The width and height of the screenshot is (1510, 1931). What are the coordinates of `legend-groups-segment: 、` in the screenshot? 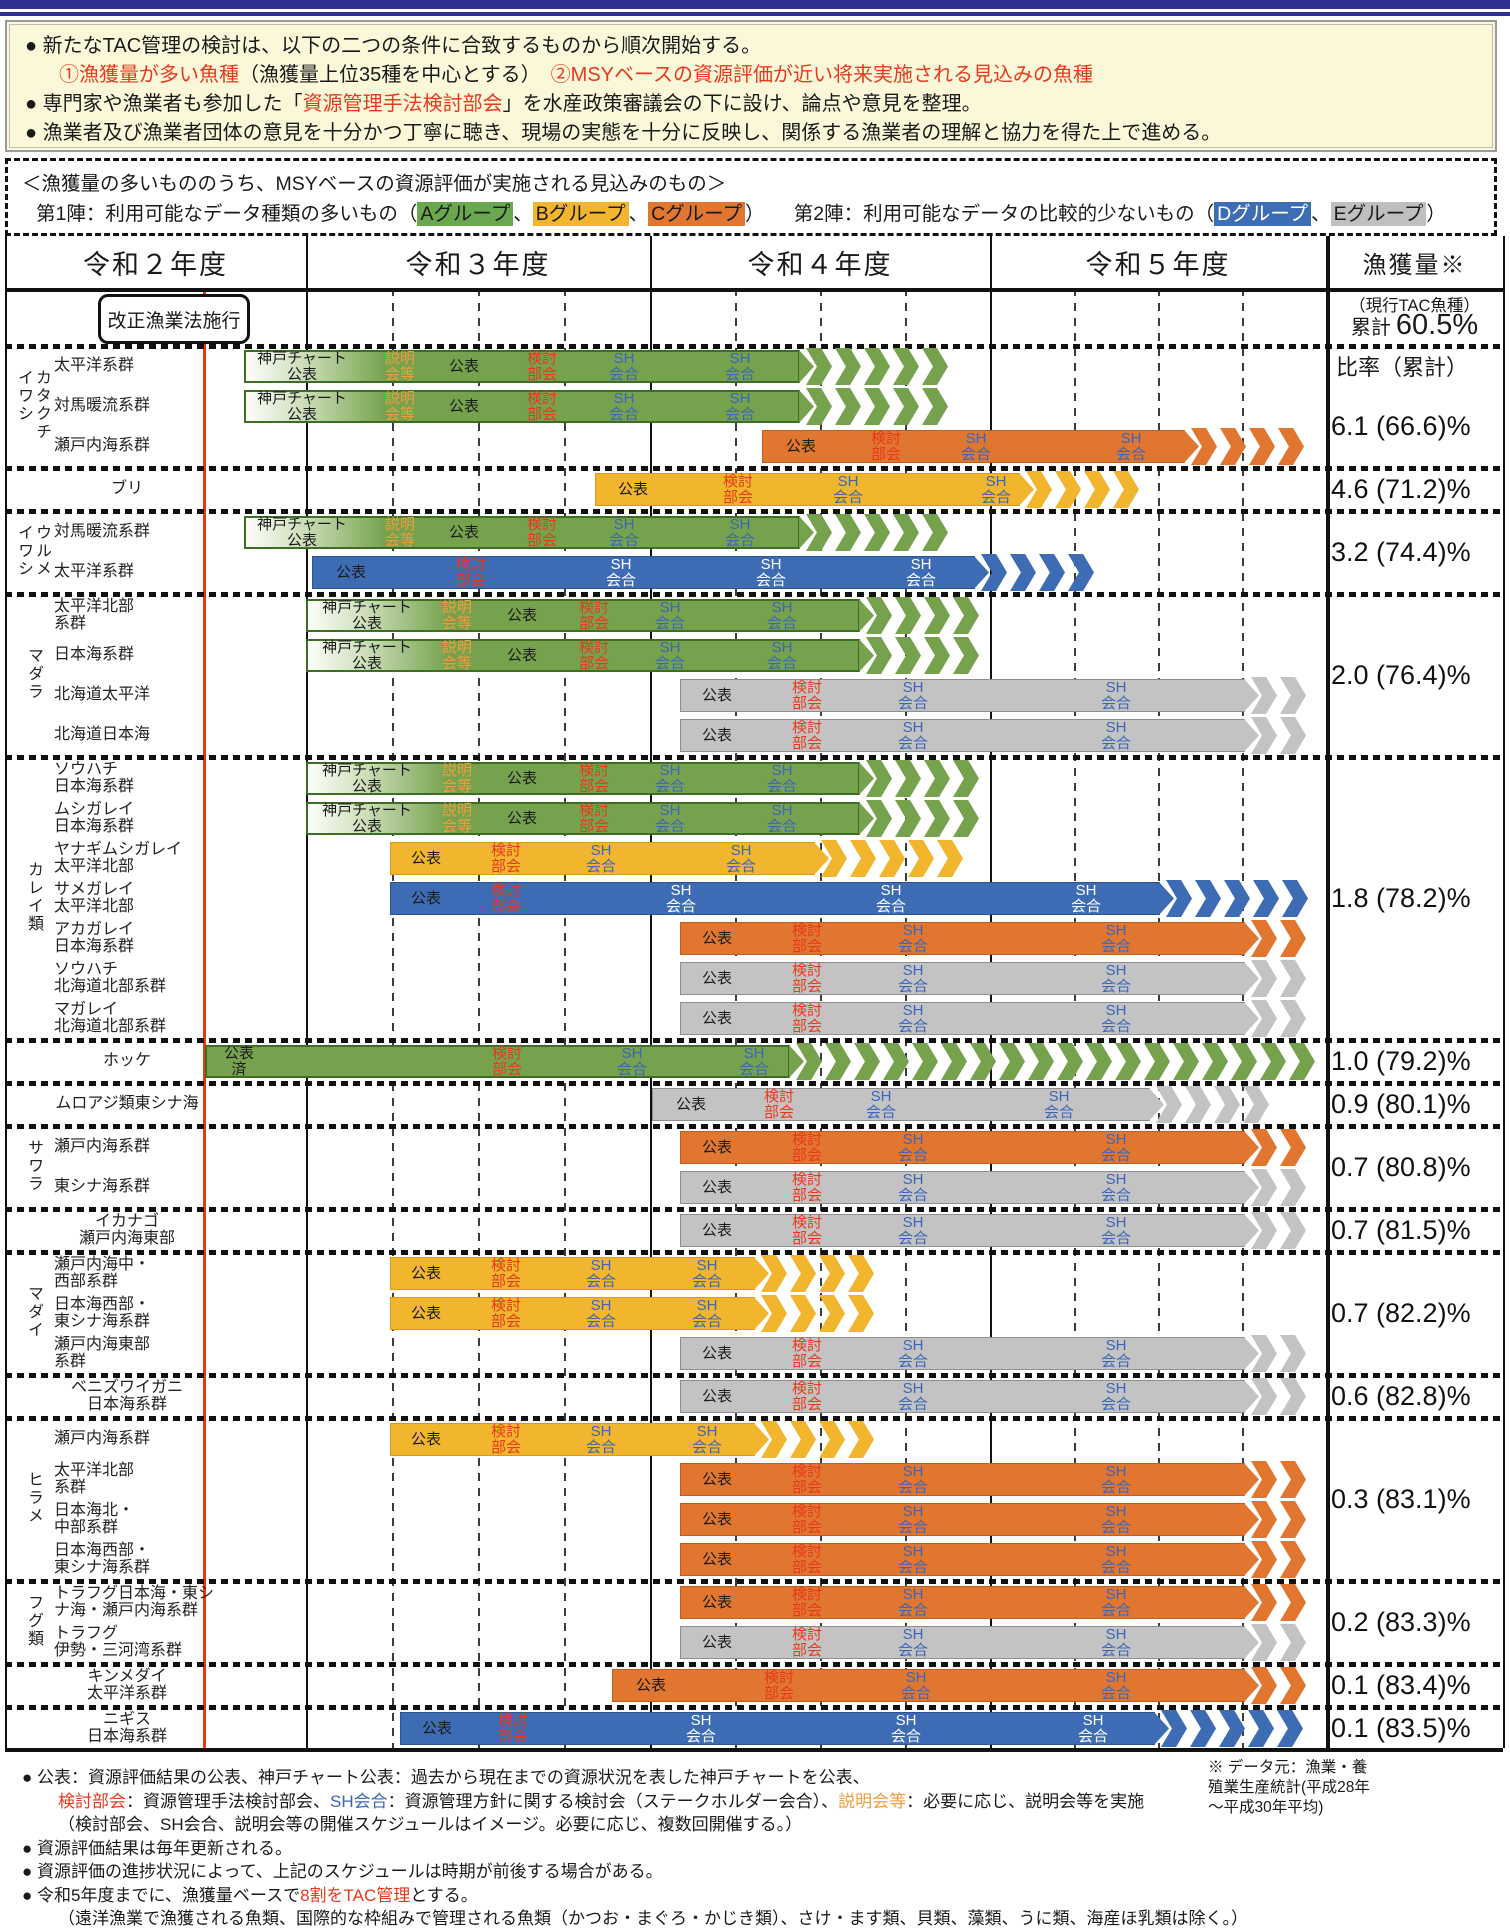 It's located at (1321, 214).